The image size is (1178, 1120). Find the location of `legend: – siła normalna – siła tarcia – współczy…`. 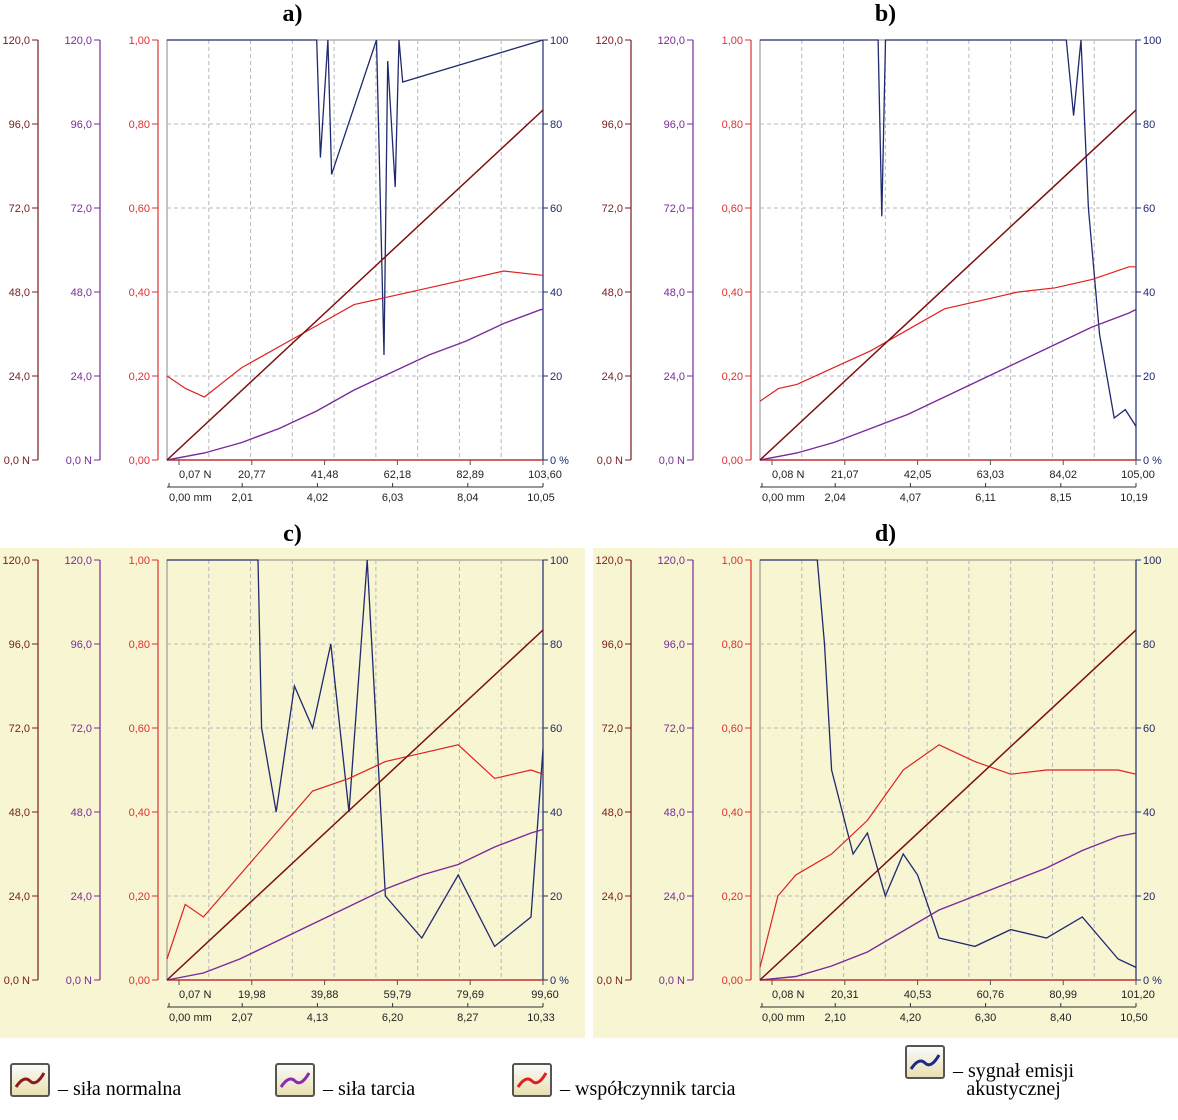

legend: – siła normalna – siła tarcia – współczy… is located at coordinates (589, 1082).